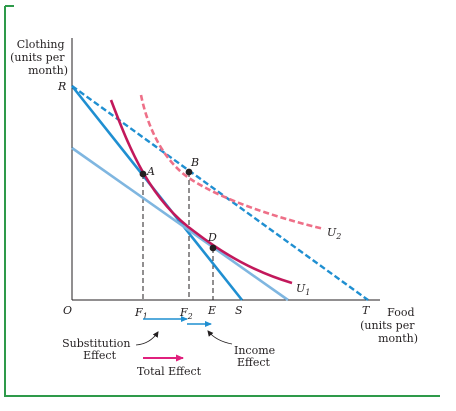 Image resolution: width=456 pixels, height=411 pixels. I want to click on income-effect-label: Income Effect, so click(256, 356).